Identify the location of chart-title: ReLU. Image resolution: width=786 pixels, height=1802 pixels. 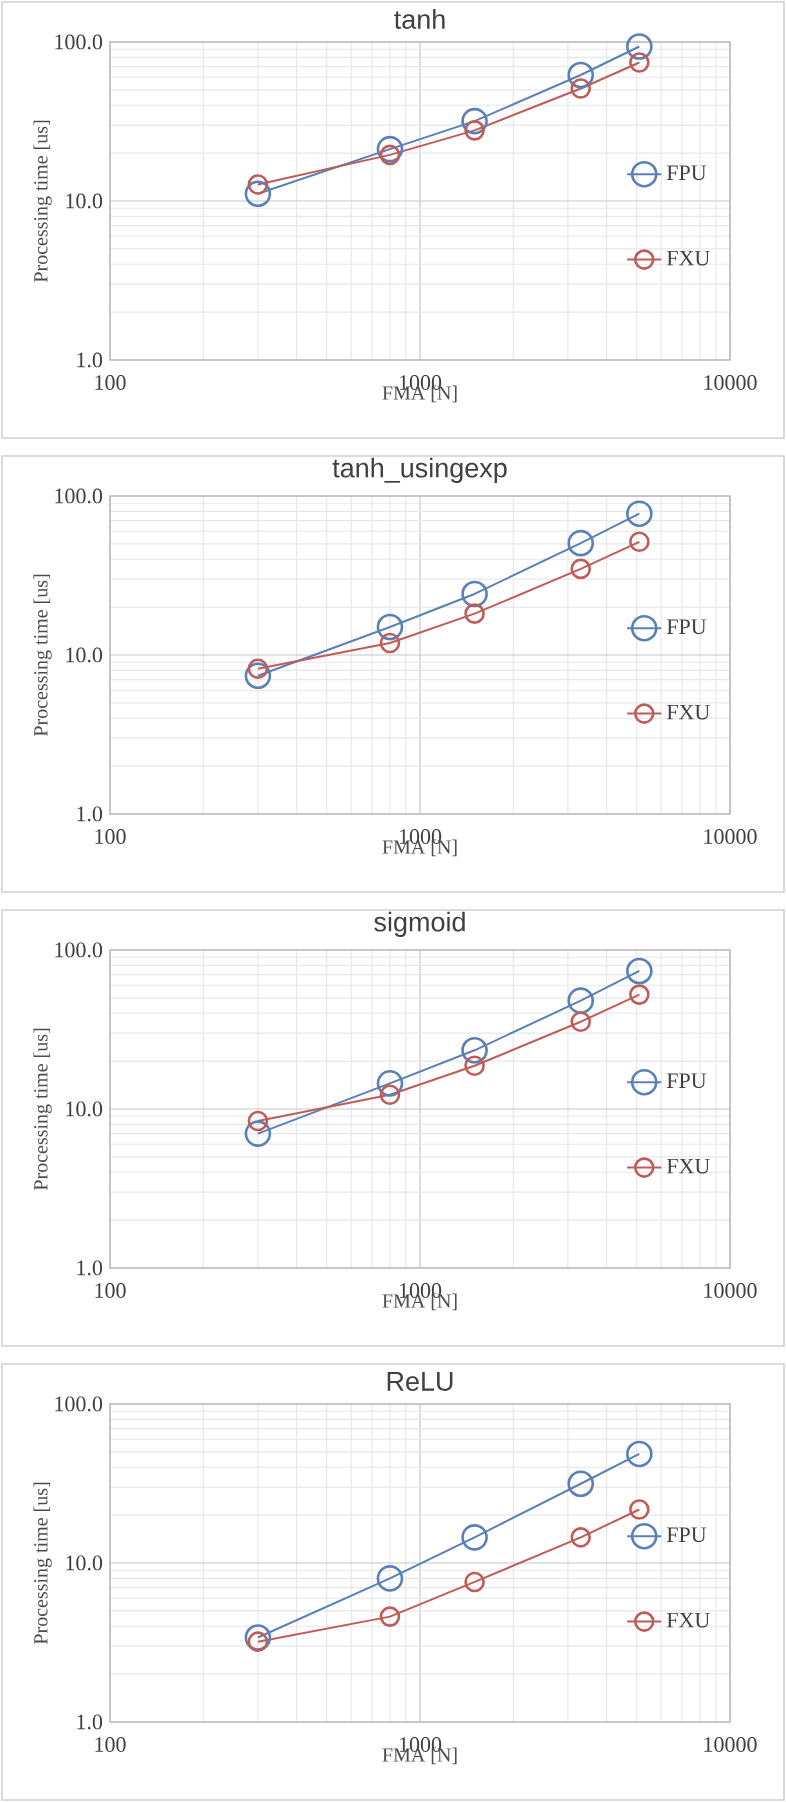
(420, 1381).